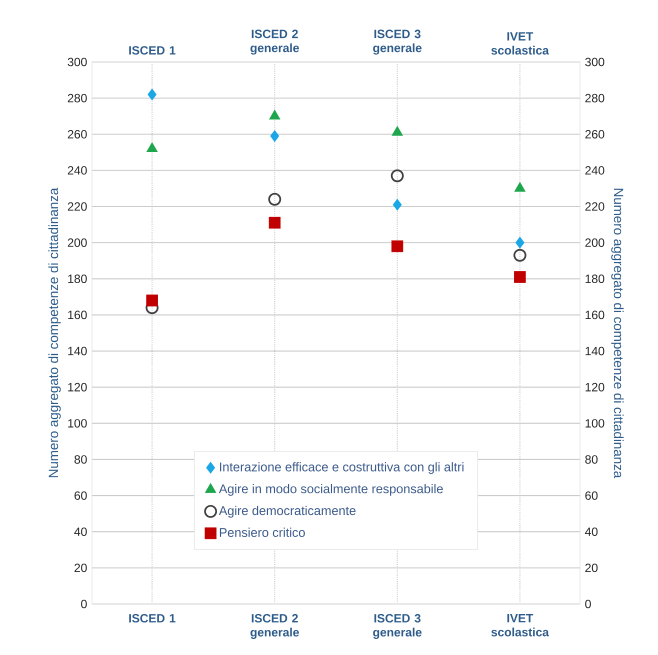 This screenshot has height=655, width=658. I want to click on y-tick-label: 220, so click(77, 206).